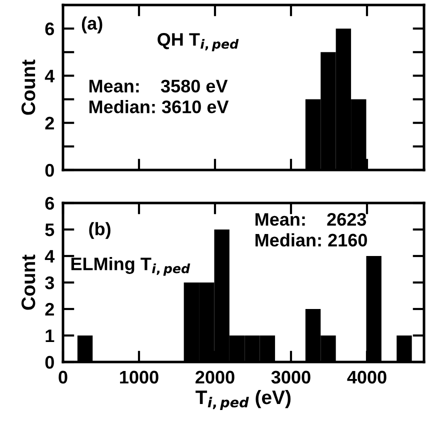  What do you see at coordinates (63, 377) in the screenshot?
I see `x-tick-label: 0` at bounding box center [63, 377].